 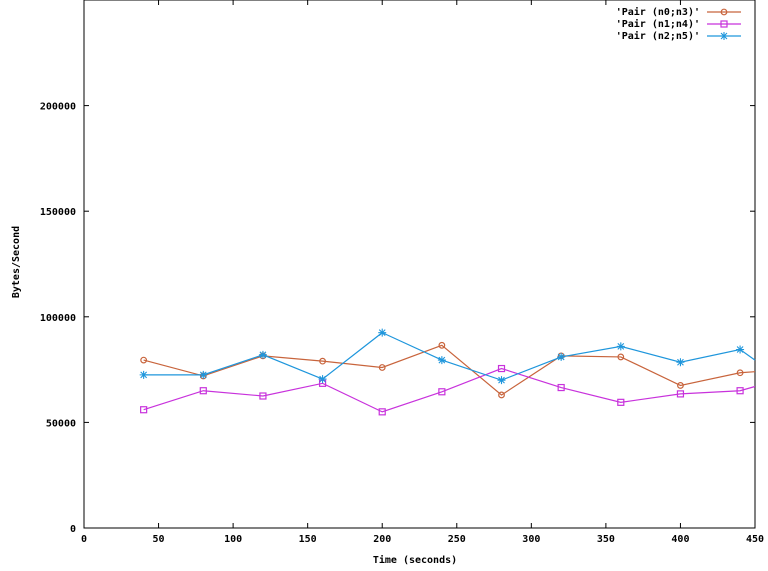 I want to click on legend-item-3: 'Pair (n2;n5)', so click(x=678, y=36).